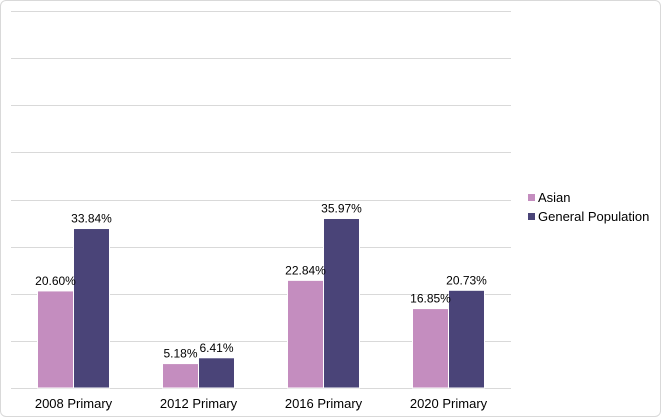  What do you see at coordinates (531, 216) in the screenshot?
I see `legend-swatch-general-population` at bounding box center [531, 216].